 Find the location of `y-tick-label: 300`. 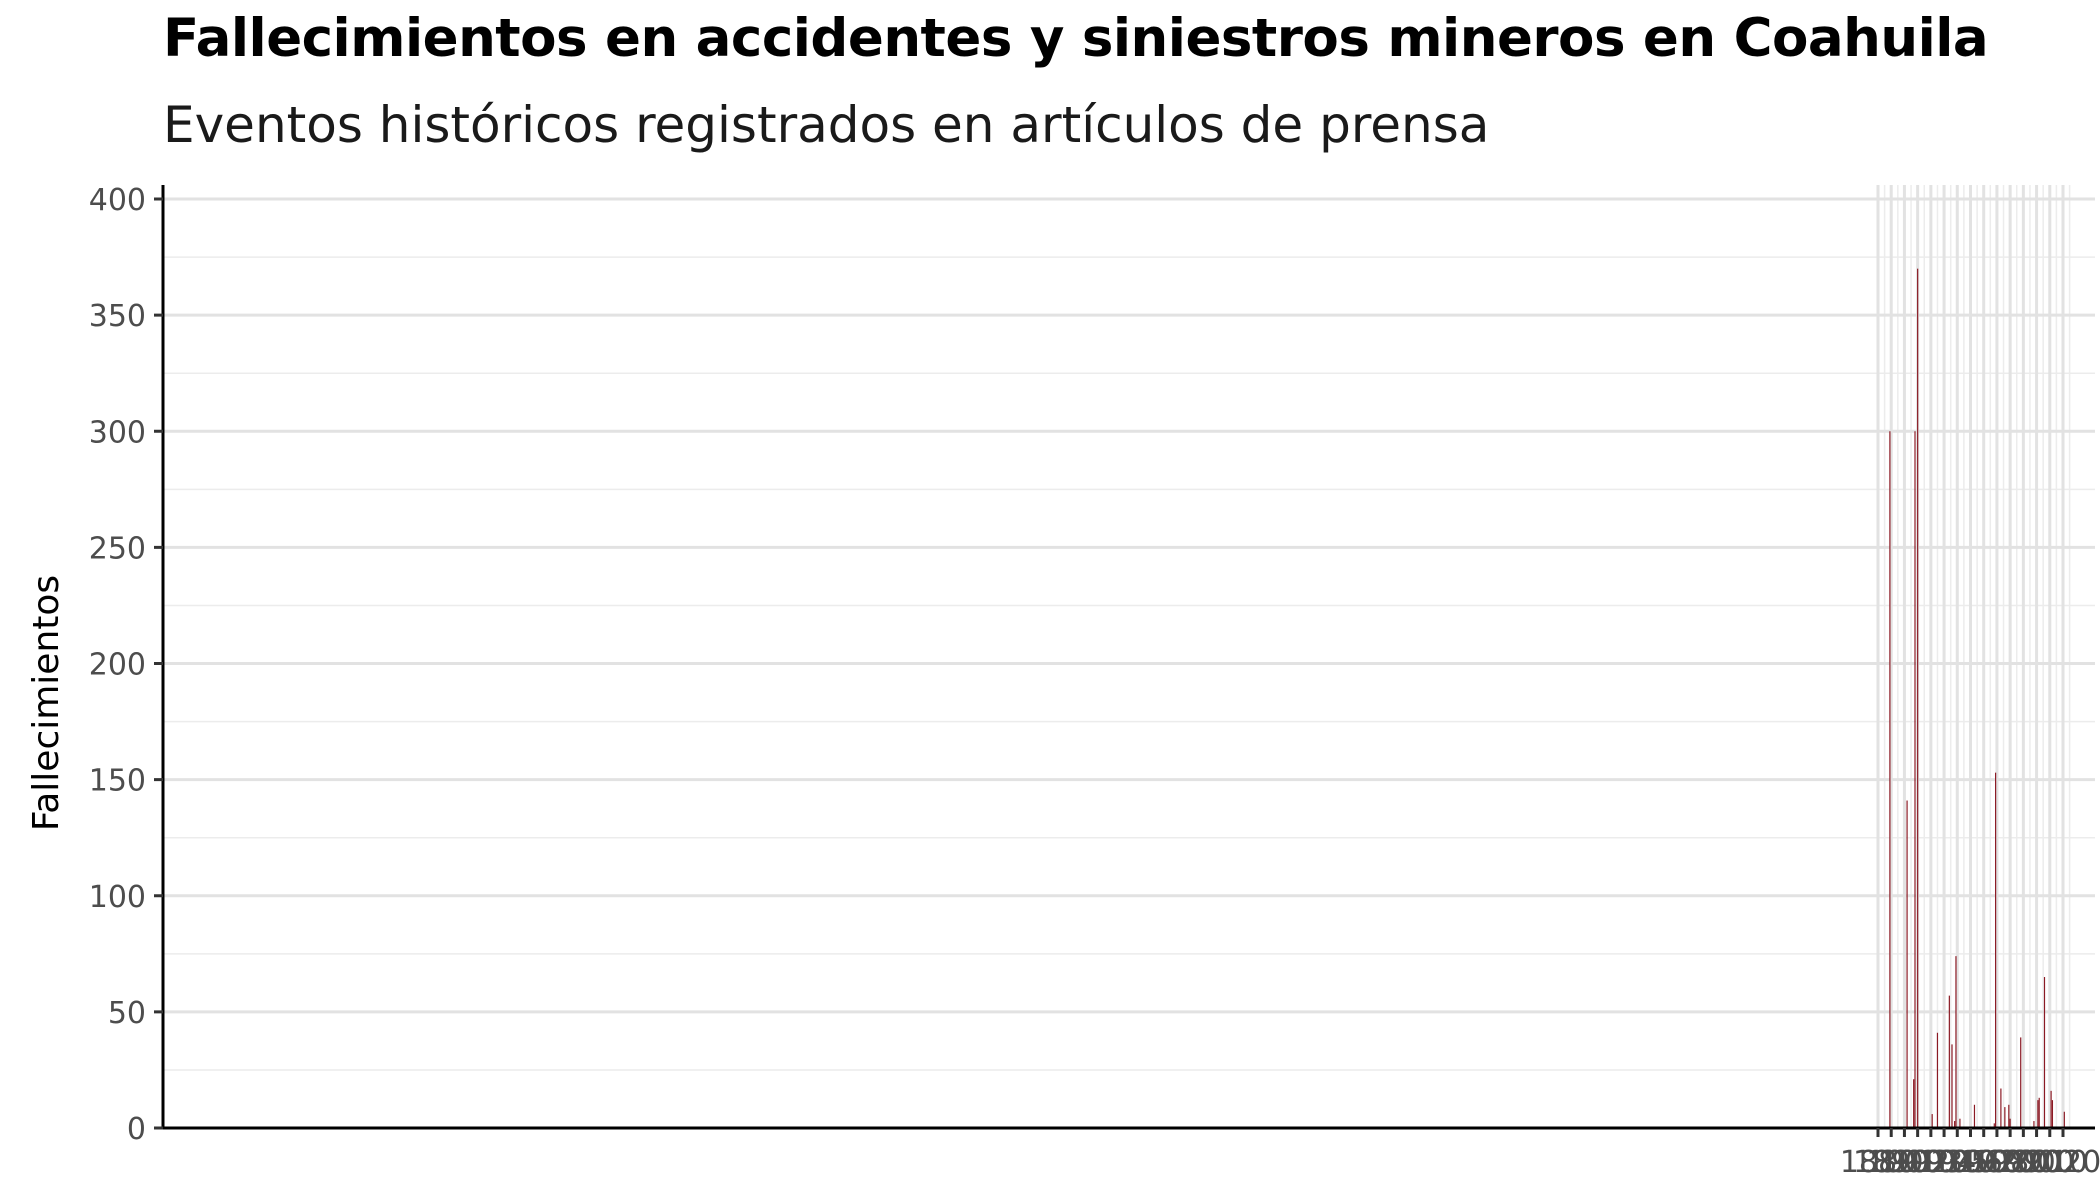

y-tick-label: 300 is located at coordinates (117, 432).